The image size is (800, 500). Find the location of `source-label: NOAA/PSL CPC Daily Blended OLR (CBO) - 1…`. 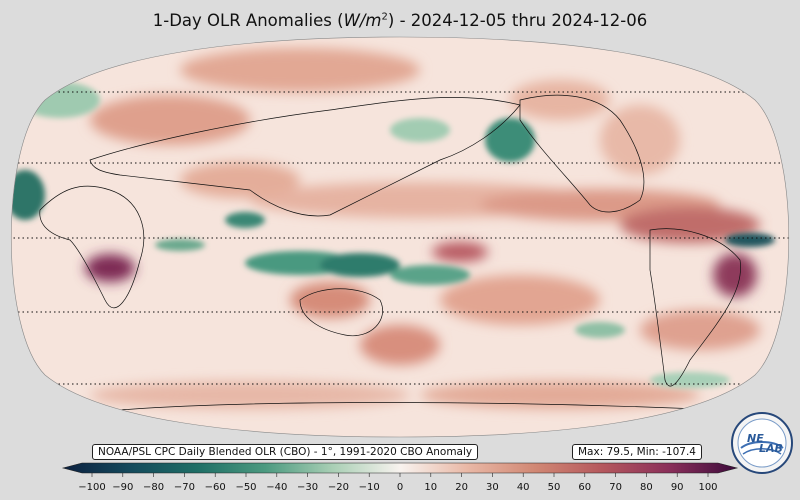

source-label: NOAA/PSL CPC Daily Blended OLR (CBO) - 1… is located at coordinates (285, 452).